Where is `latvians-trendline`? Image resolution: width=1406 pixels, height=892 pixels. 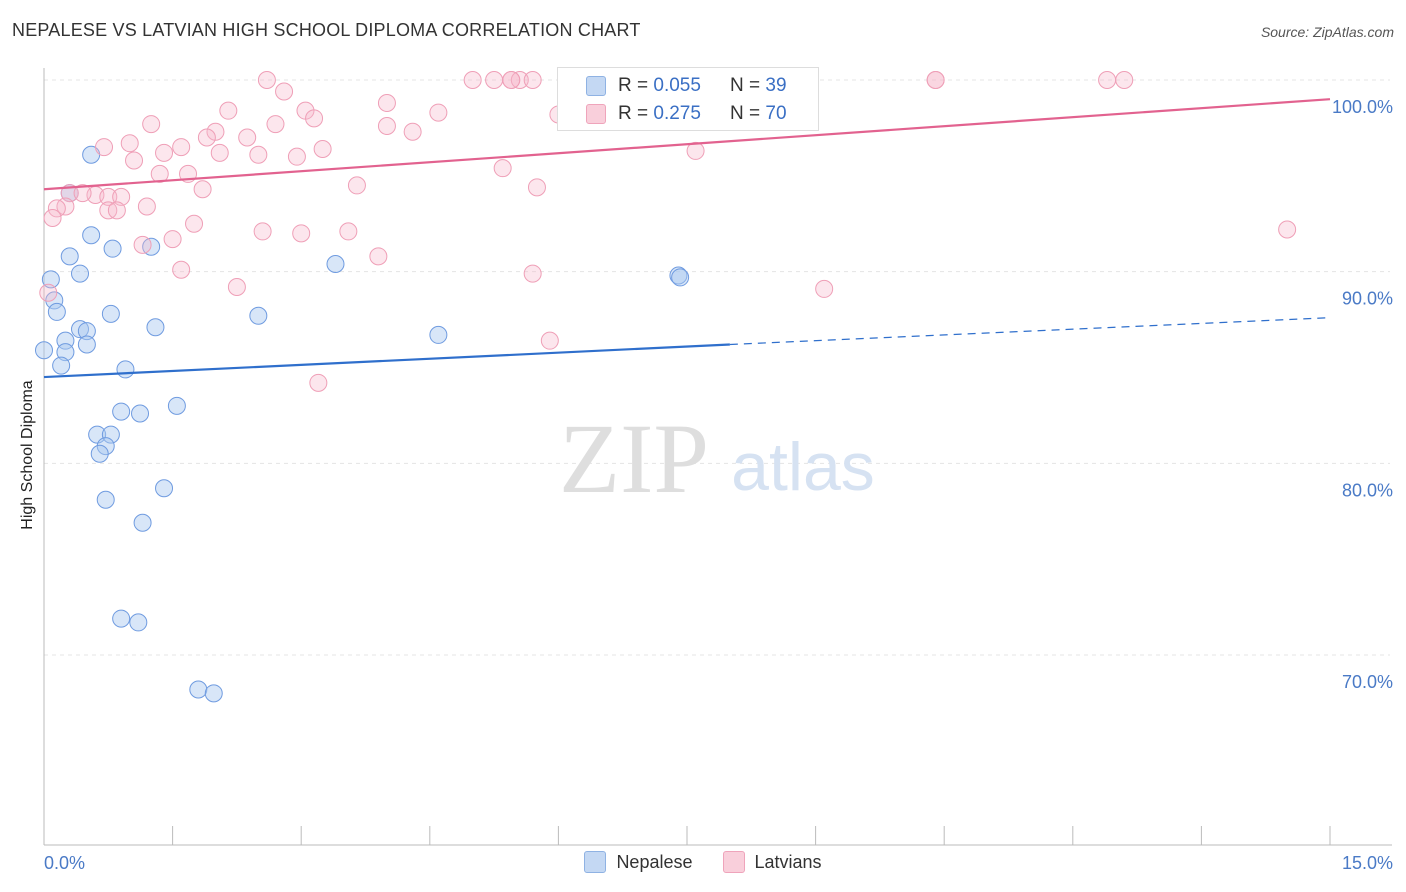 latvians-trendline is located at coordinates (687, 144).